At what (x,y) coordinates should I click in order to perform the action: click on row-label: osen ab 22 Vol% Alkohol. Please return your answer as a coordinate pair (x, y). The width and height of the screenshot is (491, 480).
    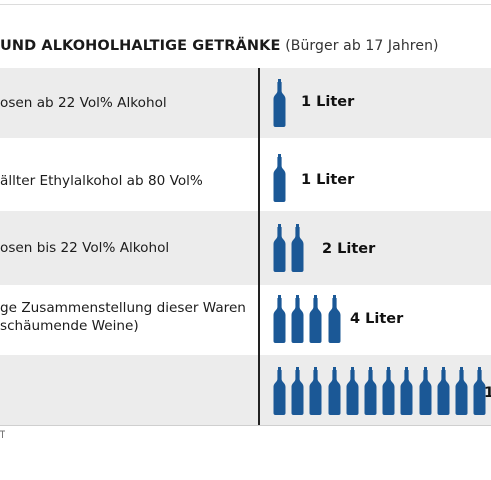
    Looking at the image, I should click on (127, 103).